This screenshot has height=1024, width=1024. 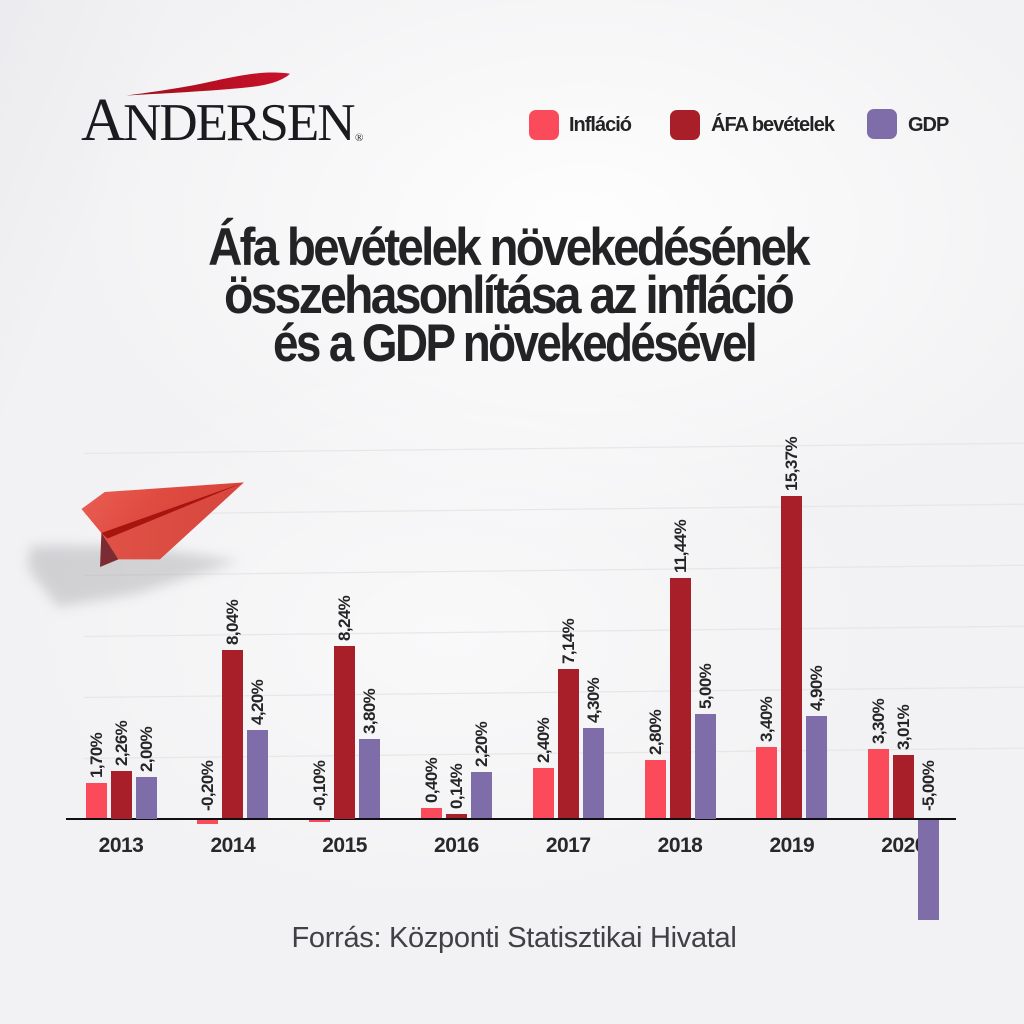 I want to click on svg-text: ANDERSEN, so click(x=218, y=120).